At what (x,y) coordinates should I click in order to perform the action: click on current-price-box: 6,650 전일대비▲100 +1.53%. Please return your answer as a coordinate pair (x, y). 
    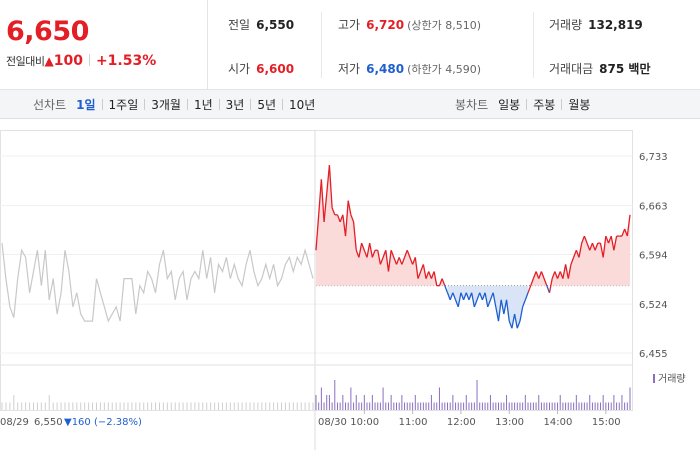
    Looking at the image, I should click on (104, 45).